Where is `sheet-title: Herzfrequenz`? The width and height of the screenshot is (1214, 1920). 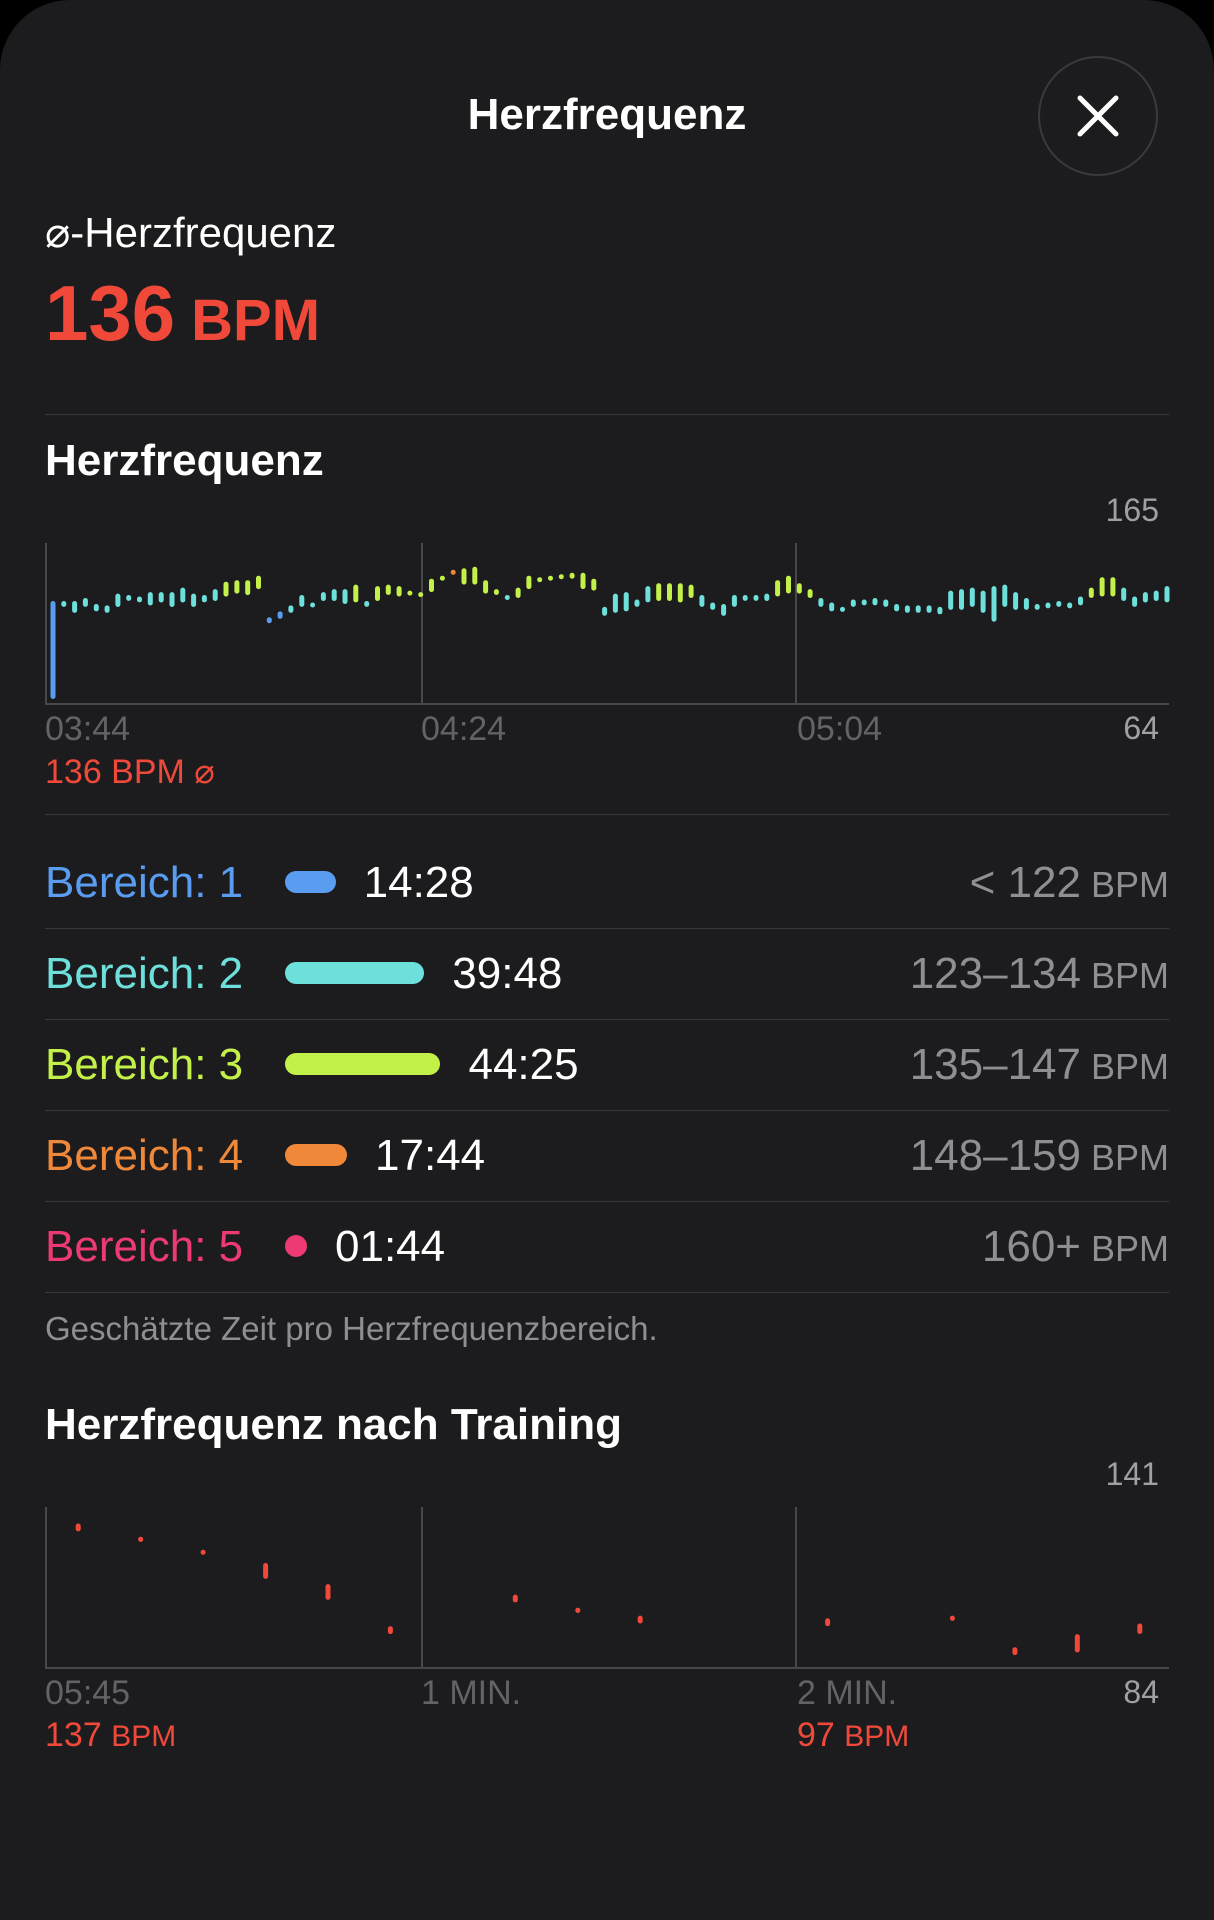
sheet-title: Herzfrequenz is located at coordinates (607, 114).